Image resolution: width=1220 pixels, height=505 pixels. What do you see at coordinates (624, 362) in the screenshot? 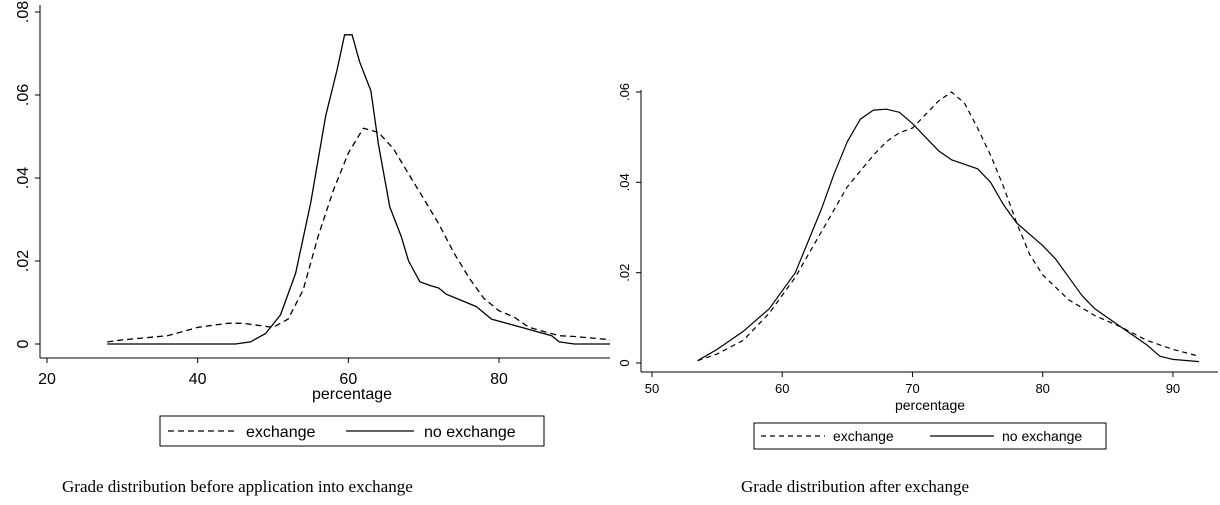
I see `right-y-tick-label: 0` at bounding box center [624, 362].